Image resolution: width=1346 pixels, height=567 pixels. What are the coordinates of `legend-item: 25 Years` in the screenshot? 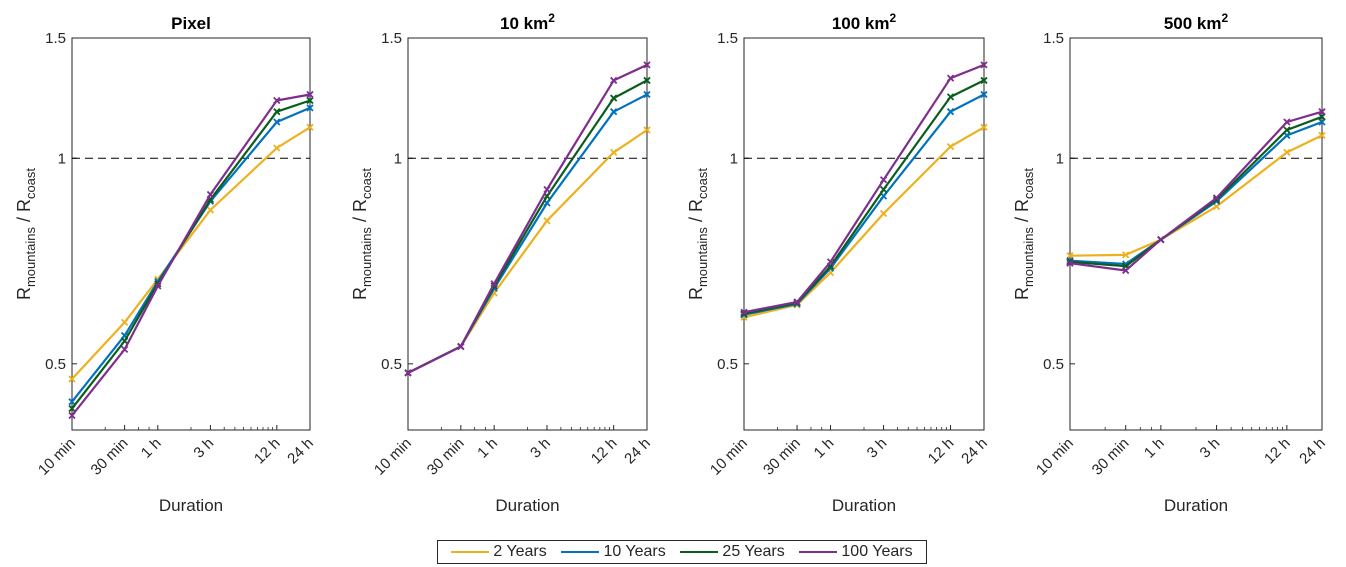 It's located at (732, 552).